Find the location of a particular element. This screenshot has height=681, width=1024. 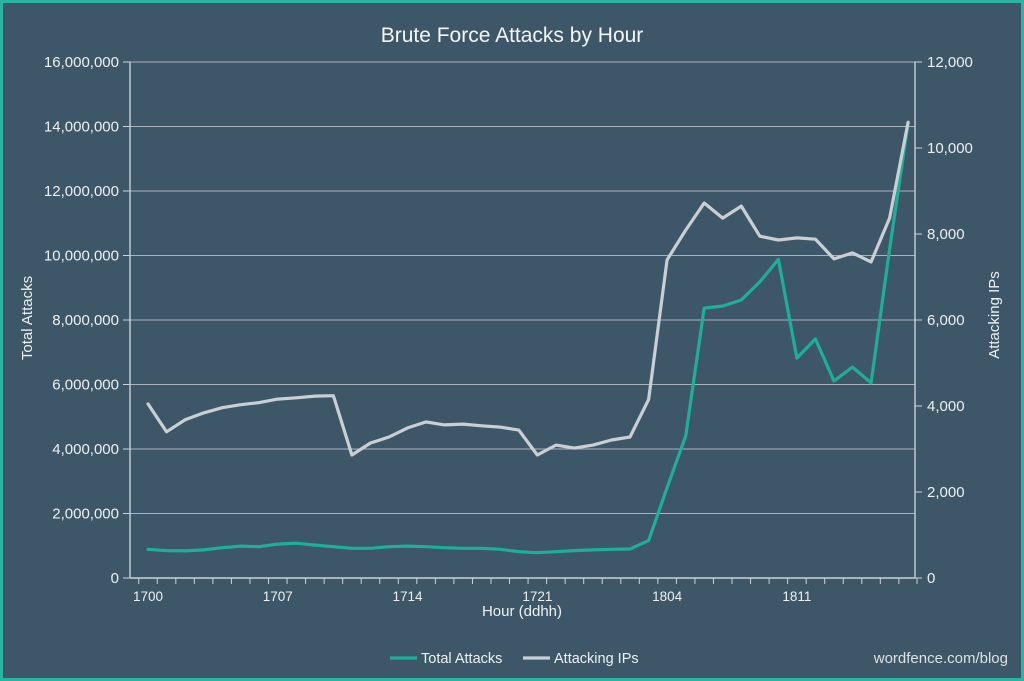

right-axis-tick-labels: 0 2,000 4,000 6,000 8,000 10,000 12,000 is located at coordinates (950, 320).